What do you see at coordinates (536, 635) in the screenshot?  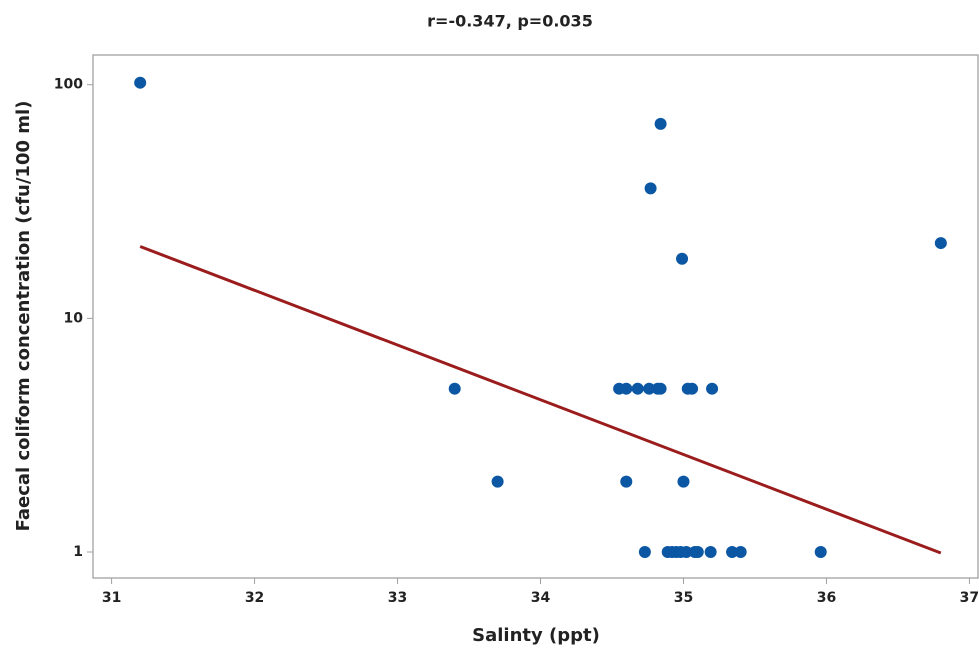 I see `x-axis-title: Salinty (ppt)` at bounding box center [536, 635].